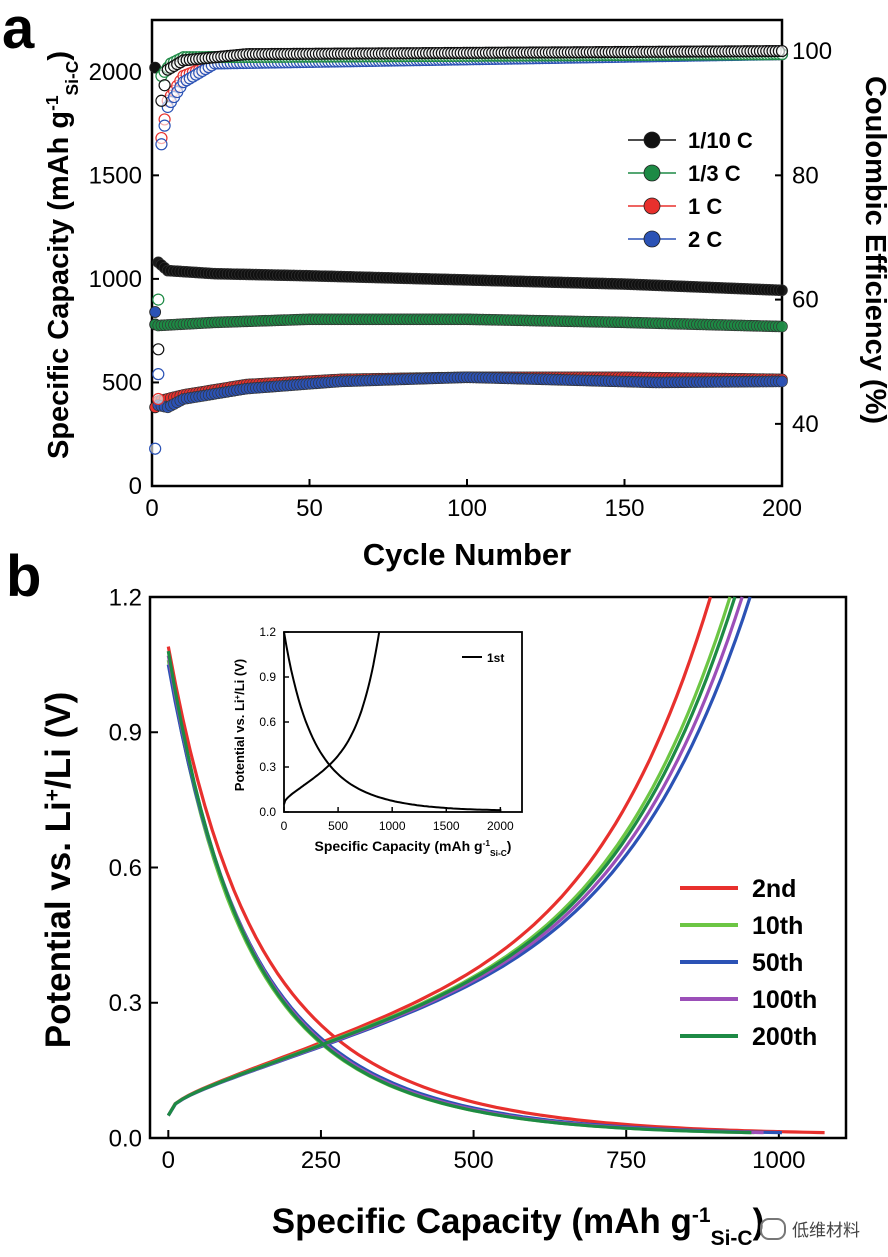  I want to click on x-tick-label: 50, so click(309, 508).